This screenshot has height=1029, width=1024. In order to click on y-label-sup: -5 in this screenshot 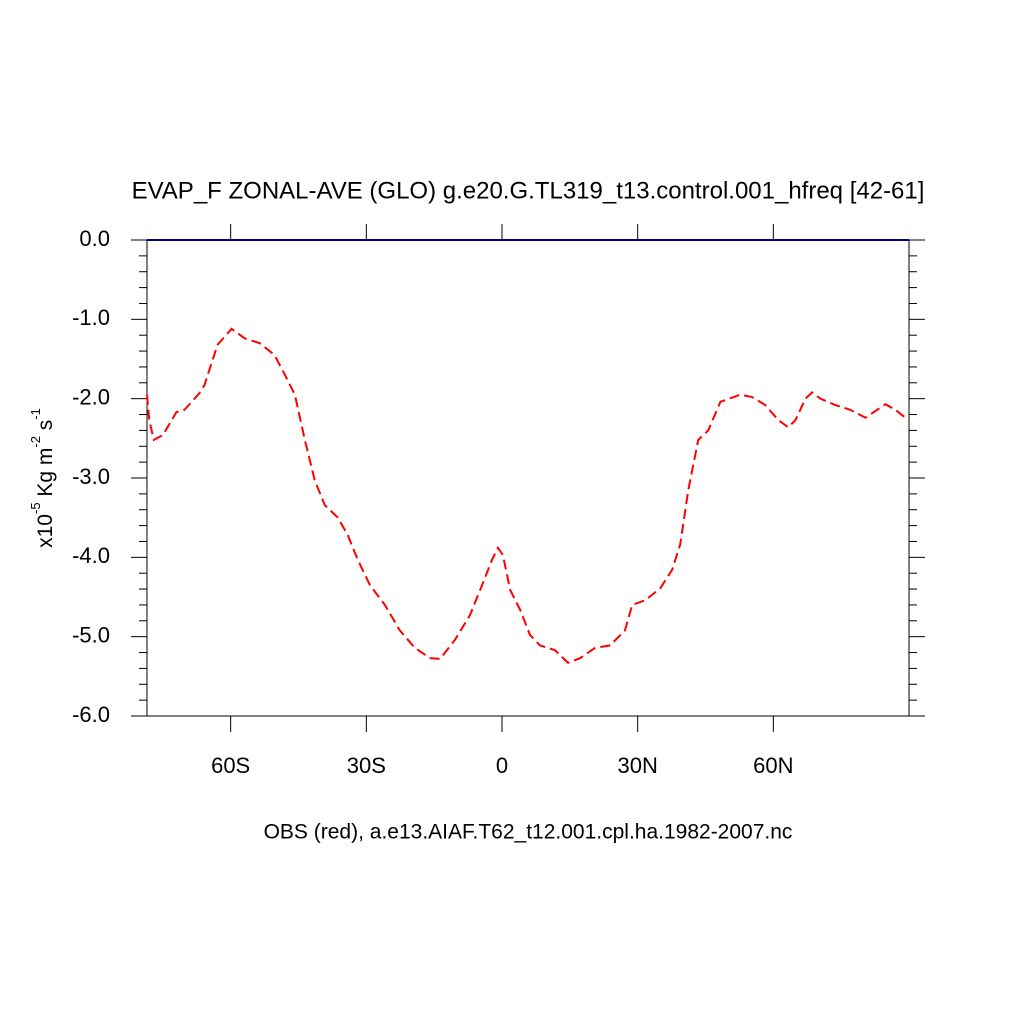, I will do `click(35, 508)`.